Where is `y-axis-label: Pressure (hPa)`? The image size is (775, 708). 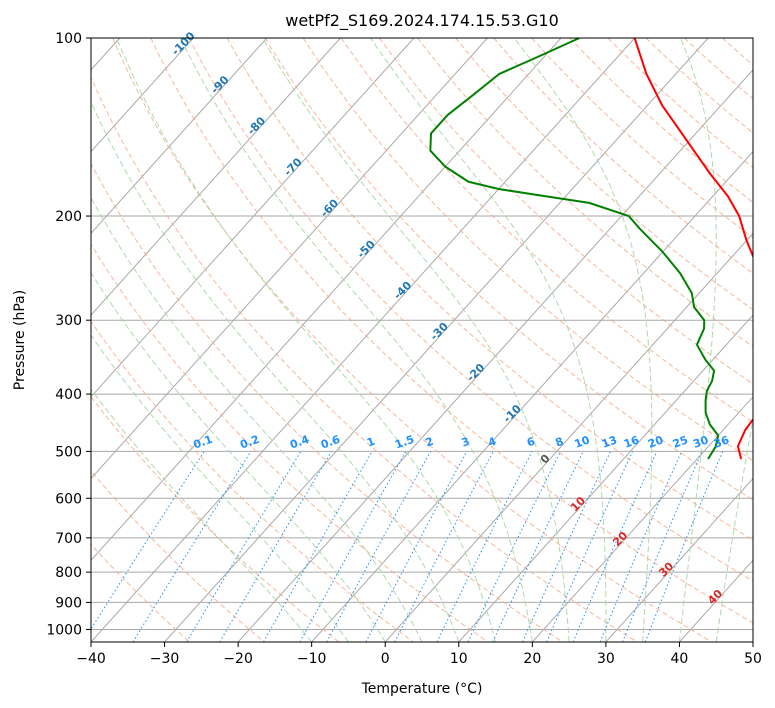
y-axis-label: Pressure (hPa) is located at coordinates (20, 340).